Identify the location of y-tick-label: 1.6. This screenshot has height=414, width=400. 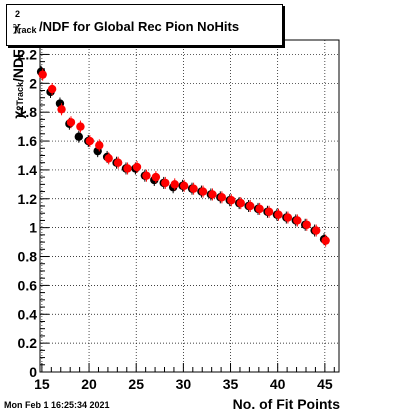
(28, 141).